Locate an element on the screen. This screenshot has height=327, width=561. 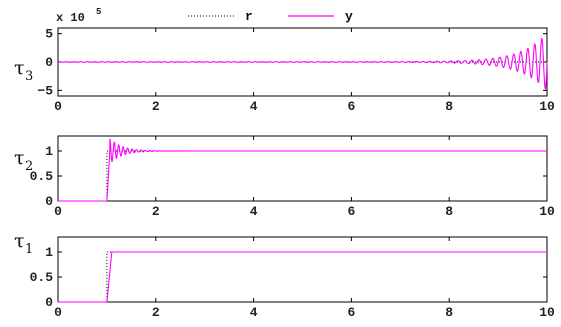
series-y-tau3 is located at coordinates (302, 64).